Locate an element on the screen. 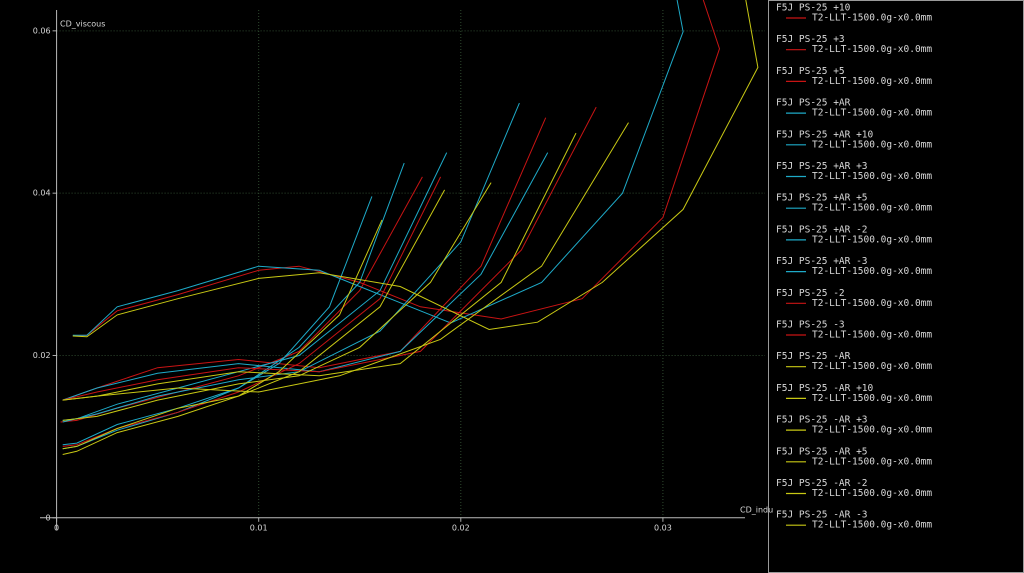  y-tick-label: 0.04 is located at coordinates (42, 193).